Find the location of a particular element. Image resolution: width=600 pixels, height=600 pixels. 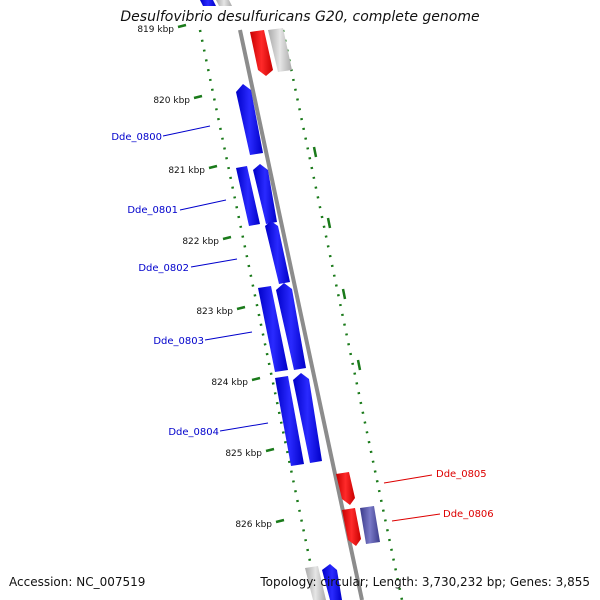

gene-dde-0803-b is located at coordinates (291, 326).